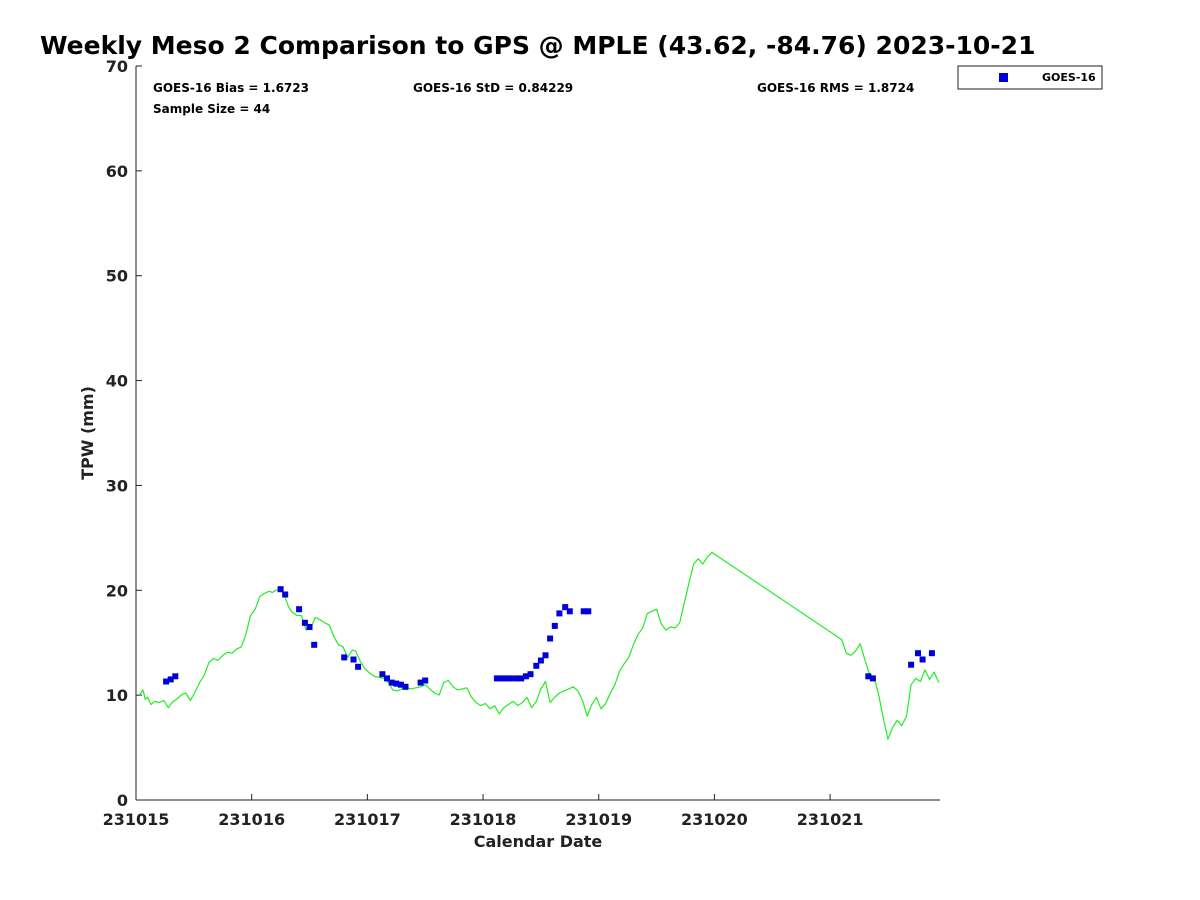 The height and width of the screenshot is (900, 1200). What do you see at coordinates (538, 841) in the screenshot?
I see `x-axis-label: Calendar Date` at bounding box center [538, 841].